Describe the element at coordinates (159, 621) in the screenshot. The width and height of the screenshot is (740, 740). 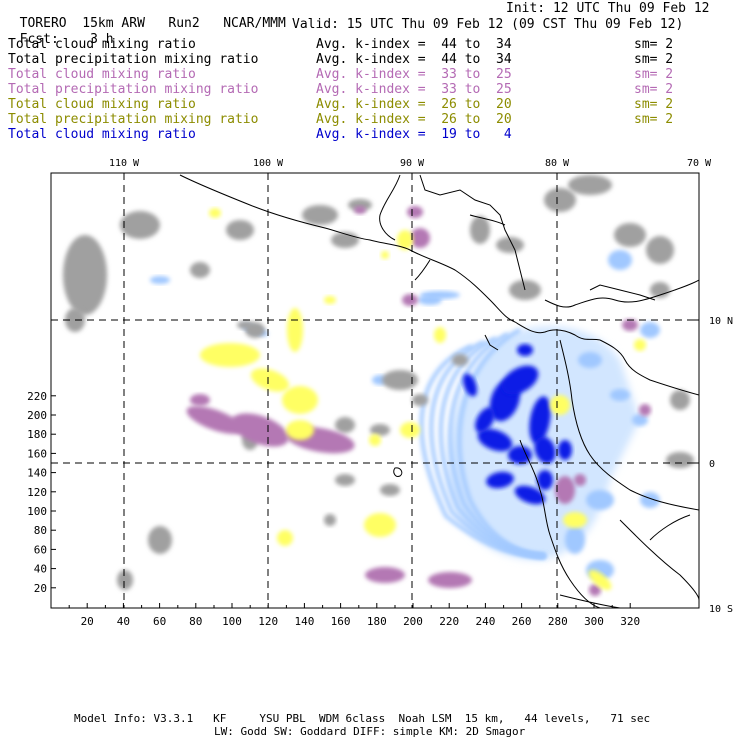
I see `x-tick-label: 60` at that location.